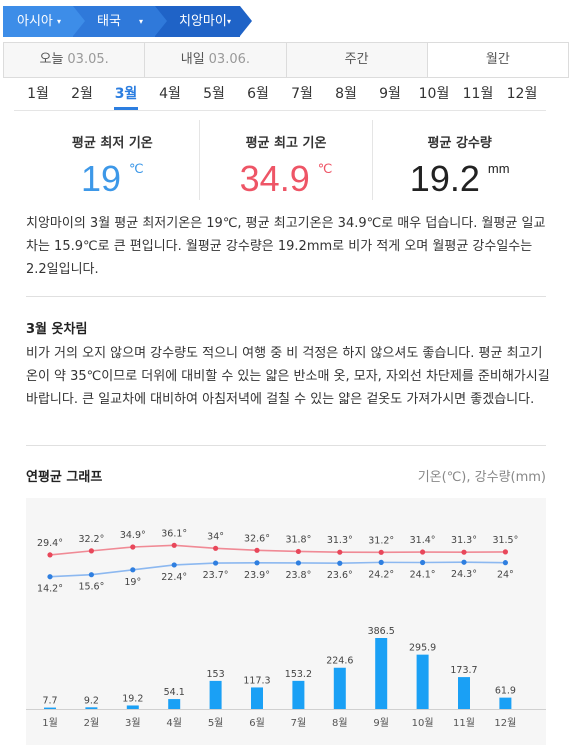 This screenshot has width=572, height=745. I want to click on graph-unit-label: 기온(℃), 강수량(mm), so click(481, 477).